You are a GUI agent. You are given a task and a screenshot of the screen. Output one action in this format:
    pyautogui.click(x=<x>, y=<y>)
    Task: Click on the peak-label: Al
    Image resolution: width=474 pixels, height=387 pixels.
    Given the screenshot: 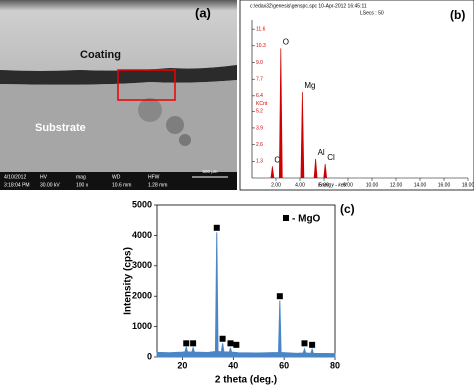 What is the action you would take?
    pyautogui.click(x=321, y=152)
    